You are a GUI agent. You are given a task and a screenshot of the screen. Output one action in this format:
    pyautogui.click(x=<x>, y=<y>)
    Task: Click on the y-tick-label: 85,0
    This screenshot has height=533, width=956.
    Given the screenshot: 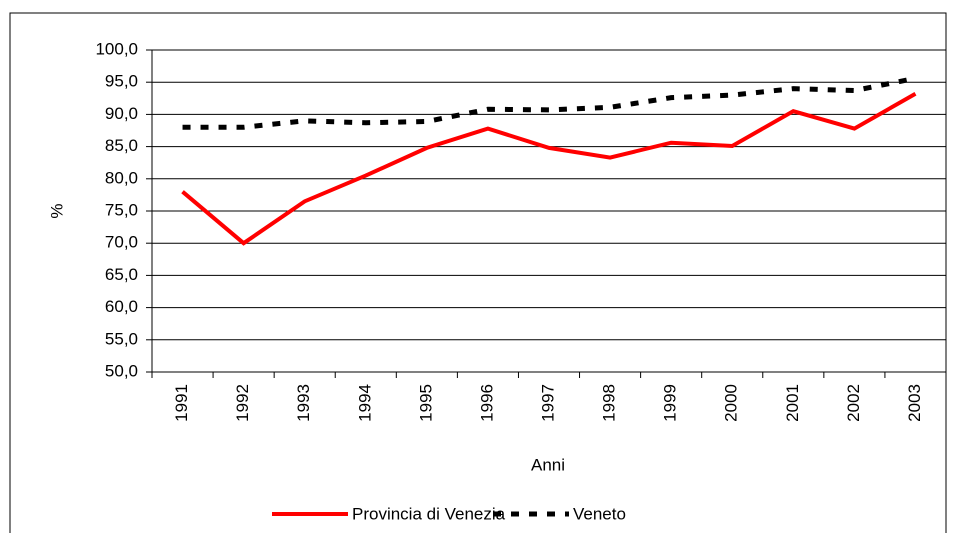 What is the action you would take?
    pyautogui.click(x=121, y=145)
    